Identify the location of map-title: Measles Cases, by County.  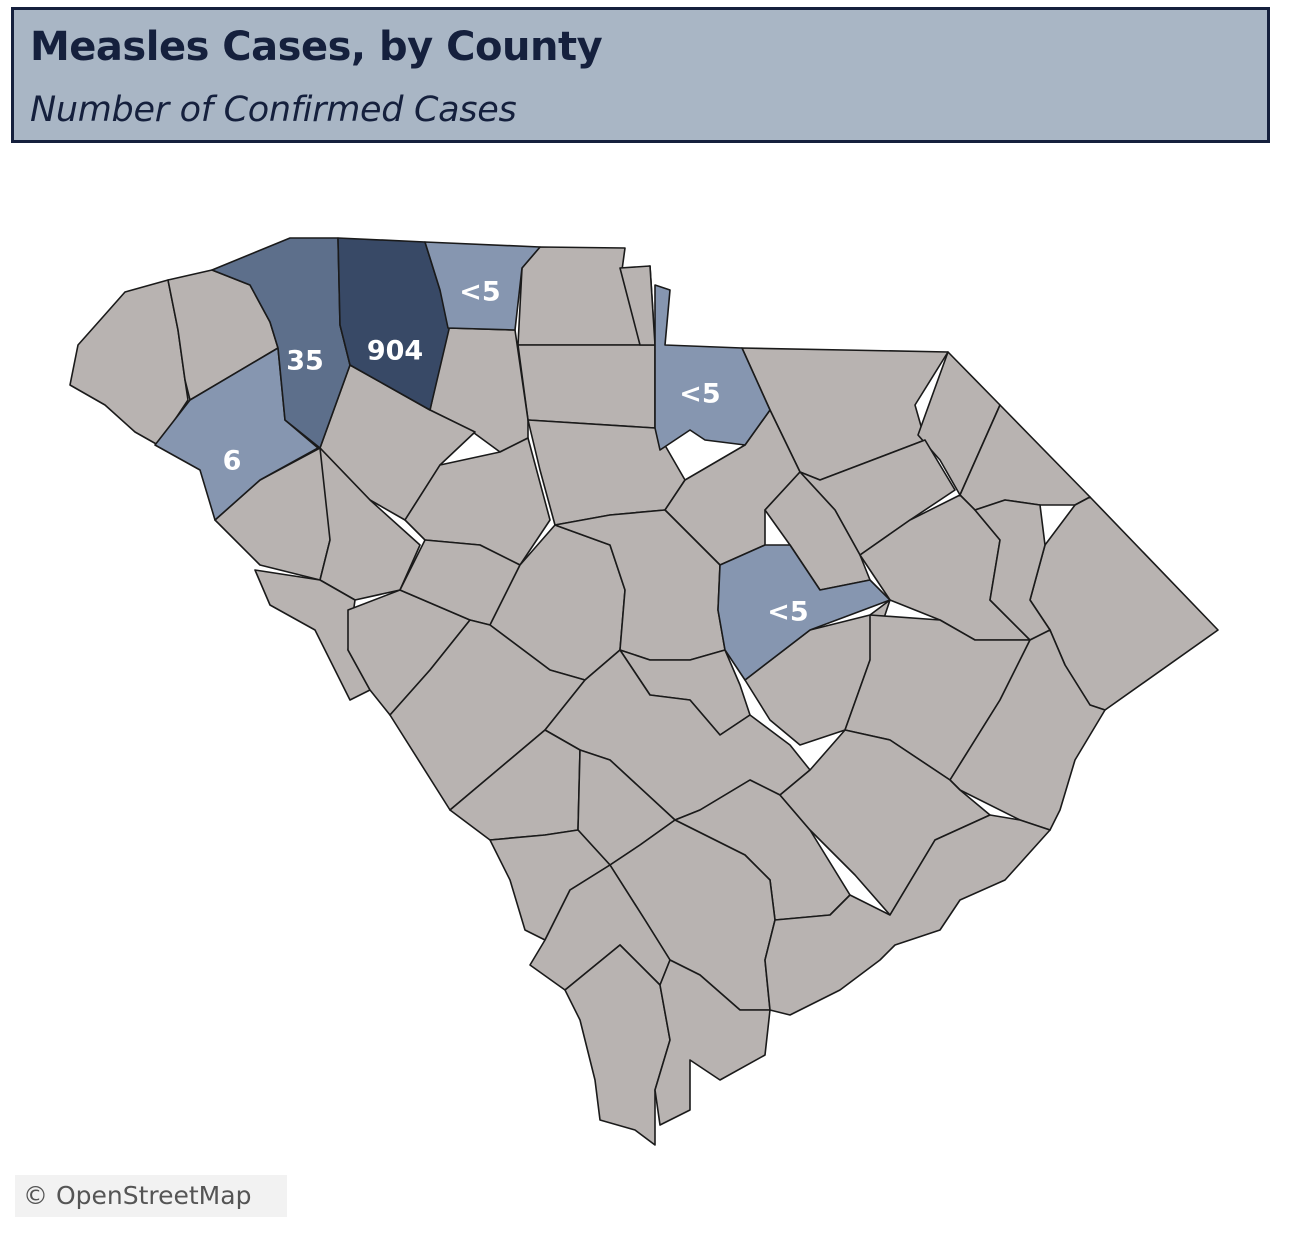
(316, 47).